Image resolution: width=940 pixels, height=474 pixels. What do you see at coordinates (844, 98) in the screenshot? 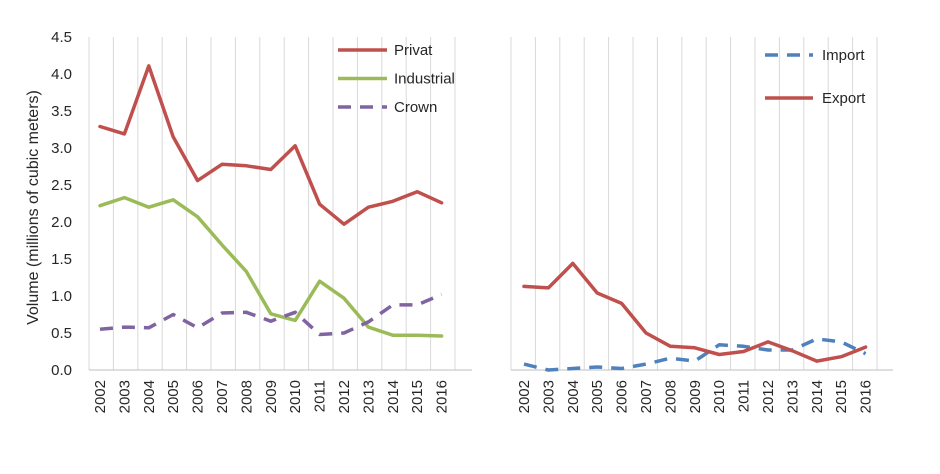
I see `legend-label: Export` at bounding box center [844, 98].